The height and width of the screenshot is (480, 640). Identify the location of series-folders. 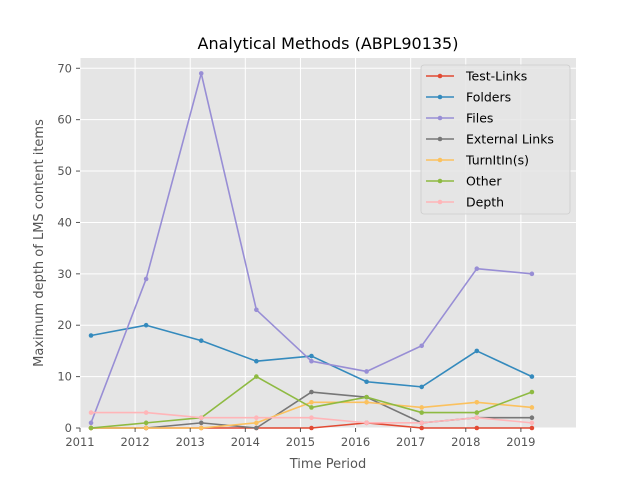
(311, 356).